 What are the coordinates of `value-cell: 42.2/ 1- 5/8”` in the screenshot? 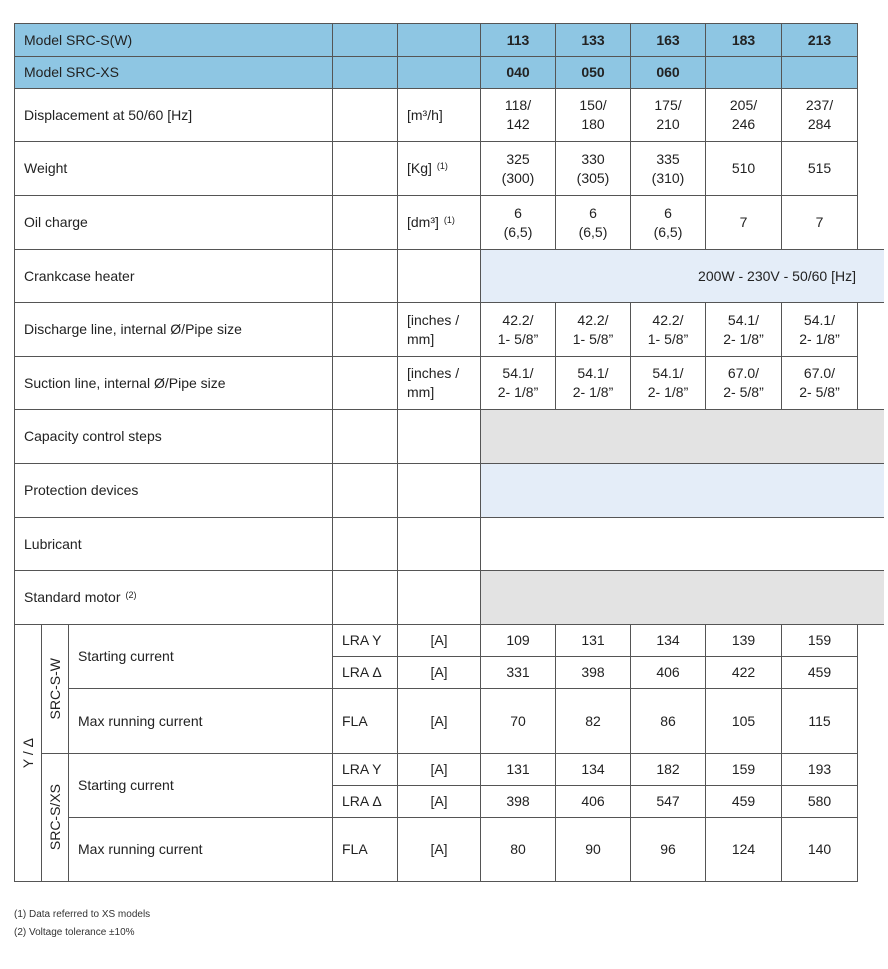 It's located at (668, 329).